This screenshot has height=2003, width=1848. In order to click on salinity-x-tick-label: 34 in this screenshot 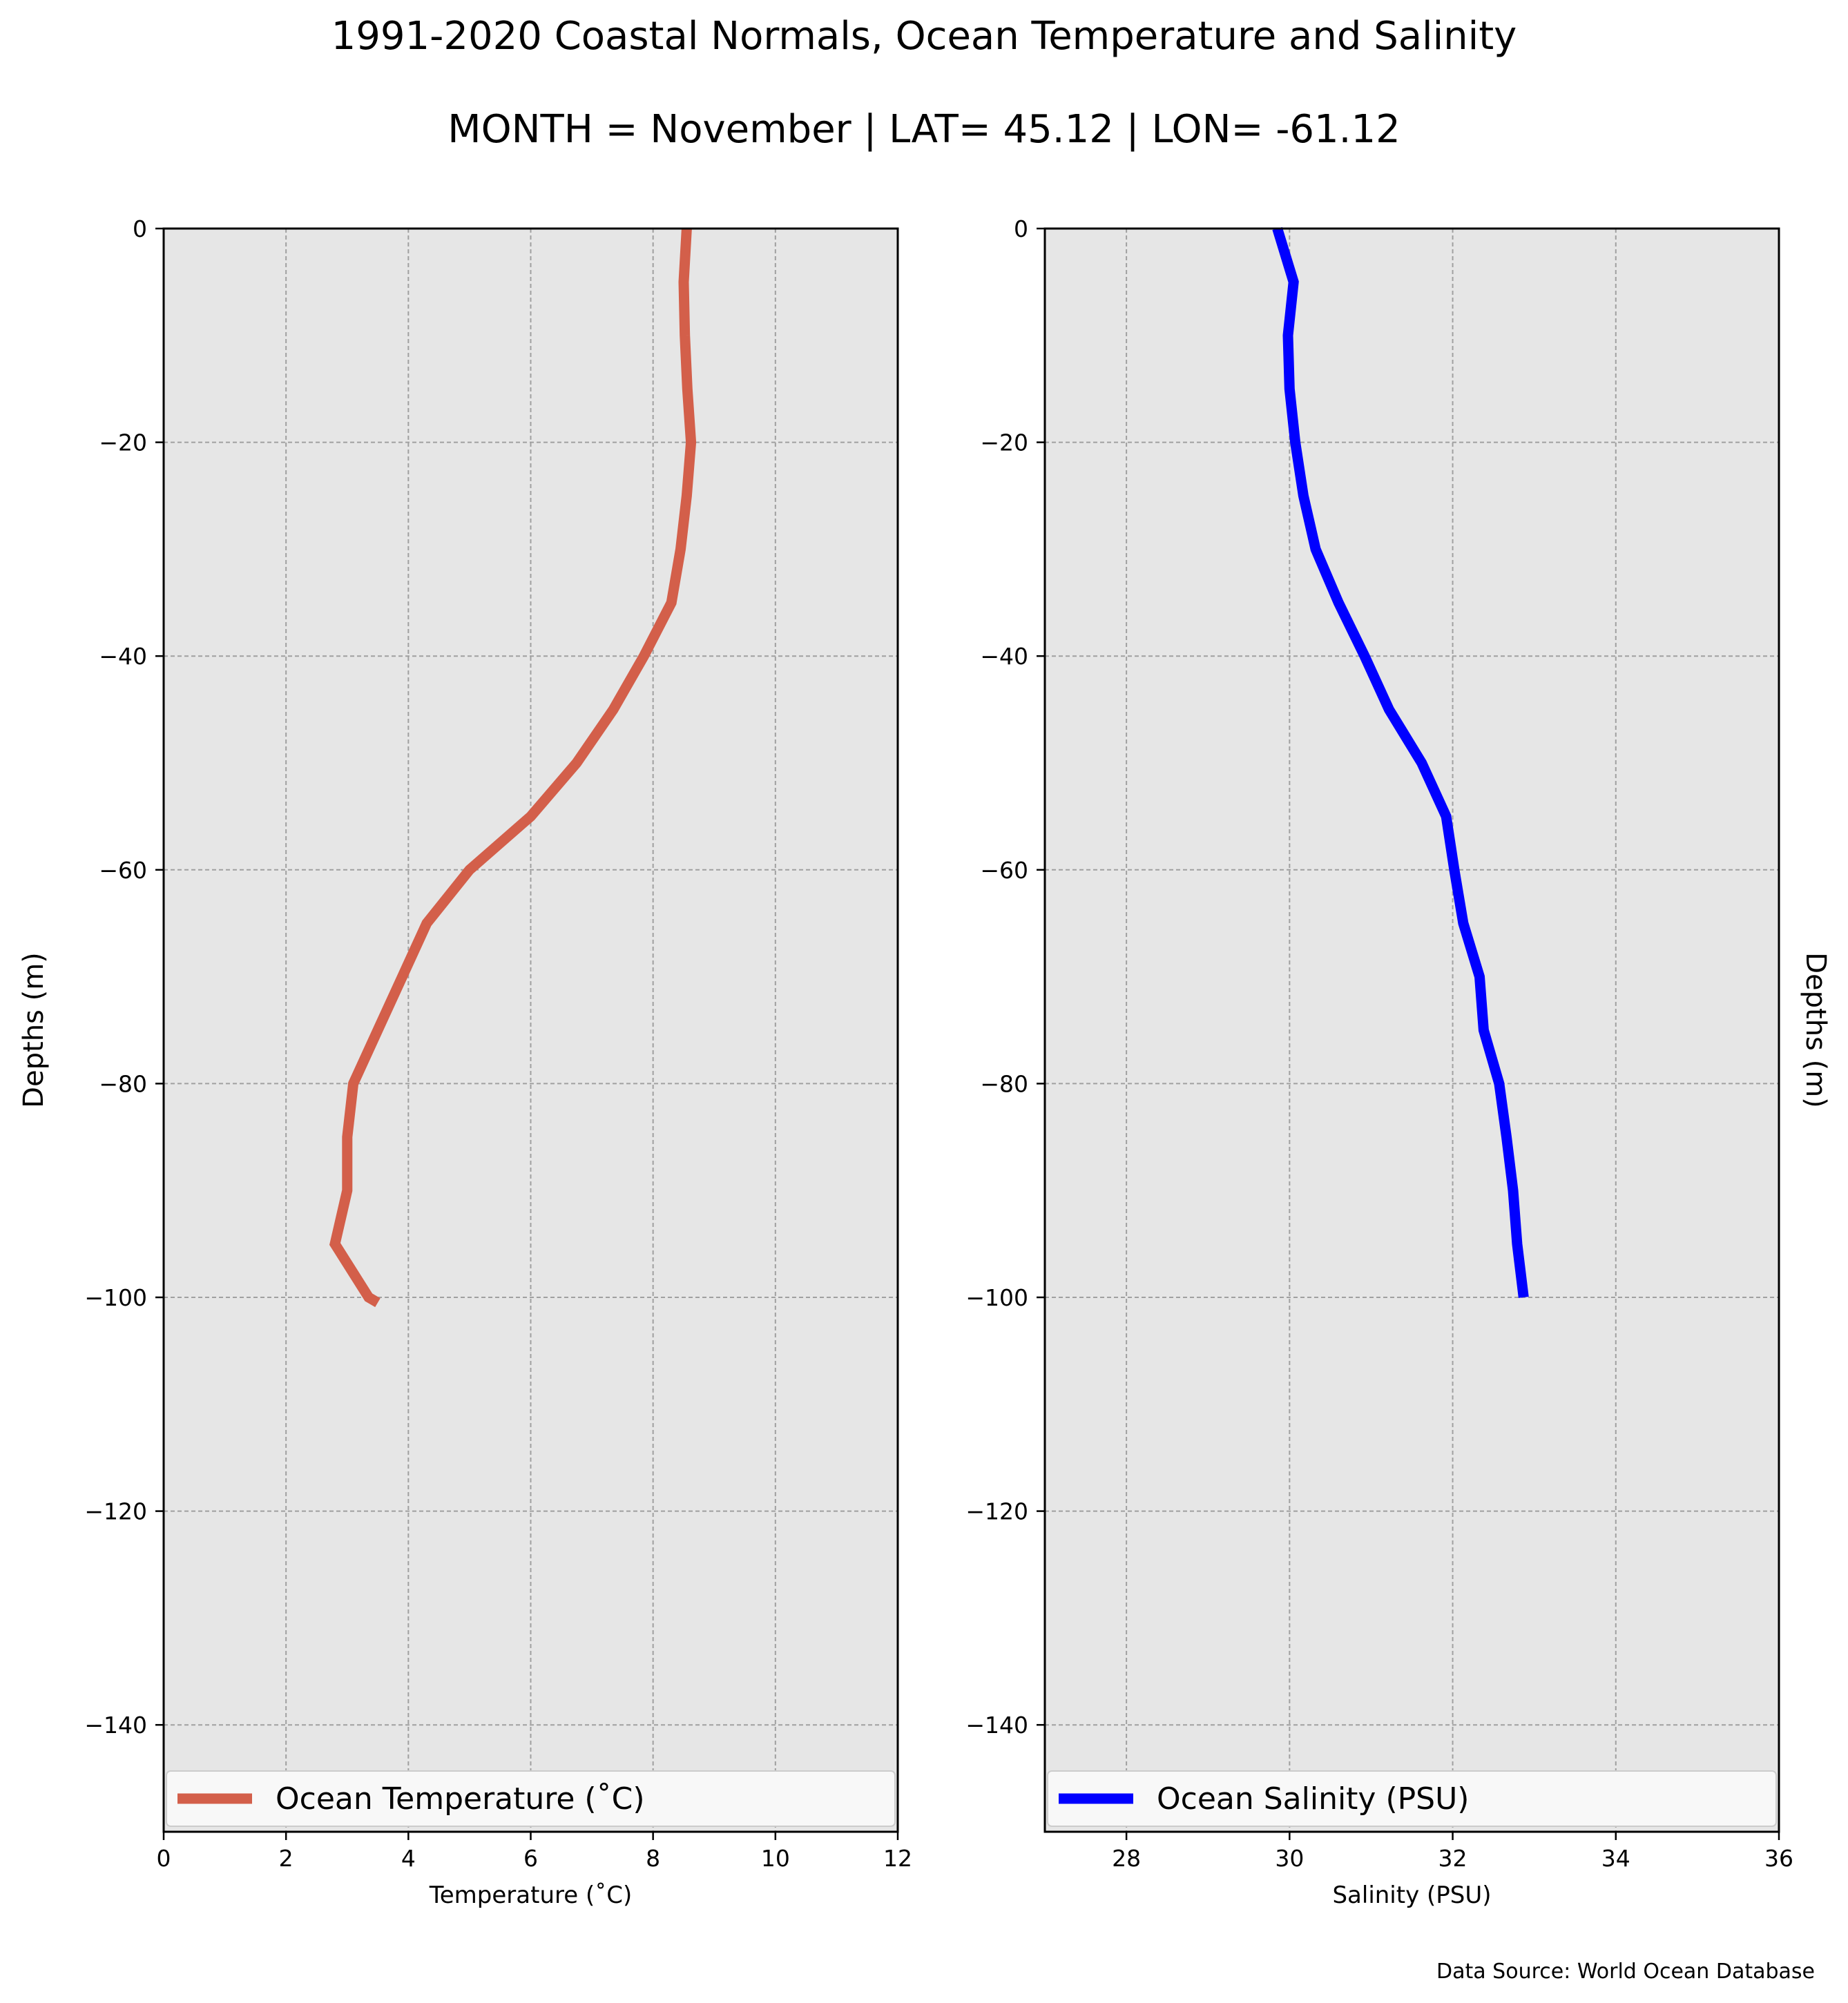, I will do `click(1616, 1858)`.